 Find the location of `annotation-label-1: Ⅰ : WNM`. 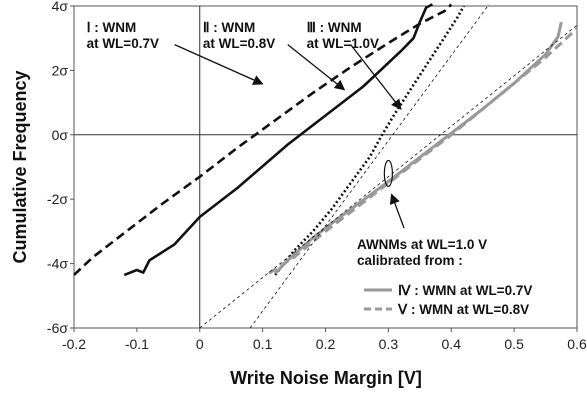

annotation-label-1: Ⅰ : WNM is located at coordinates (112, 27).